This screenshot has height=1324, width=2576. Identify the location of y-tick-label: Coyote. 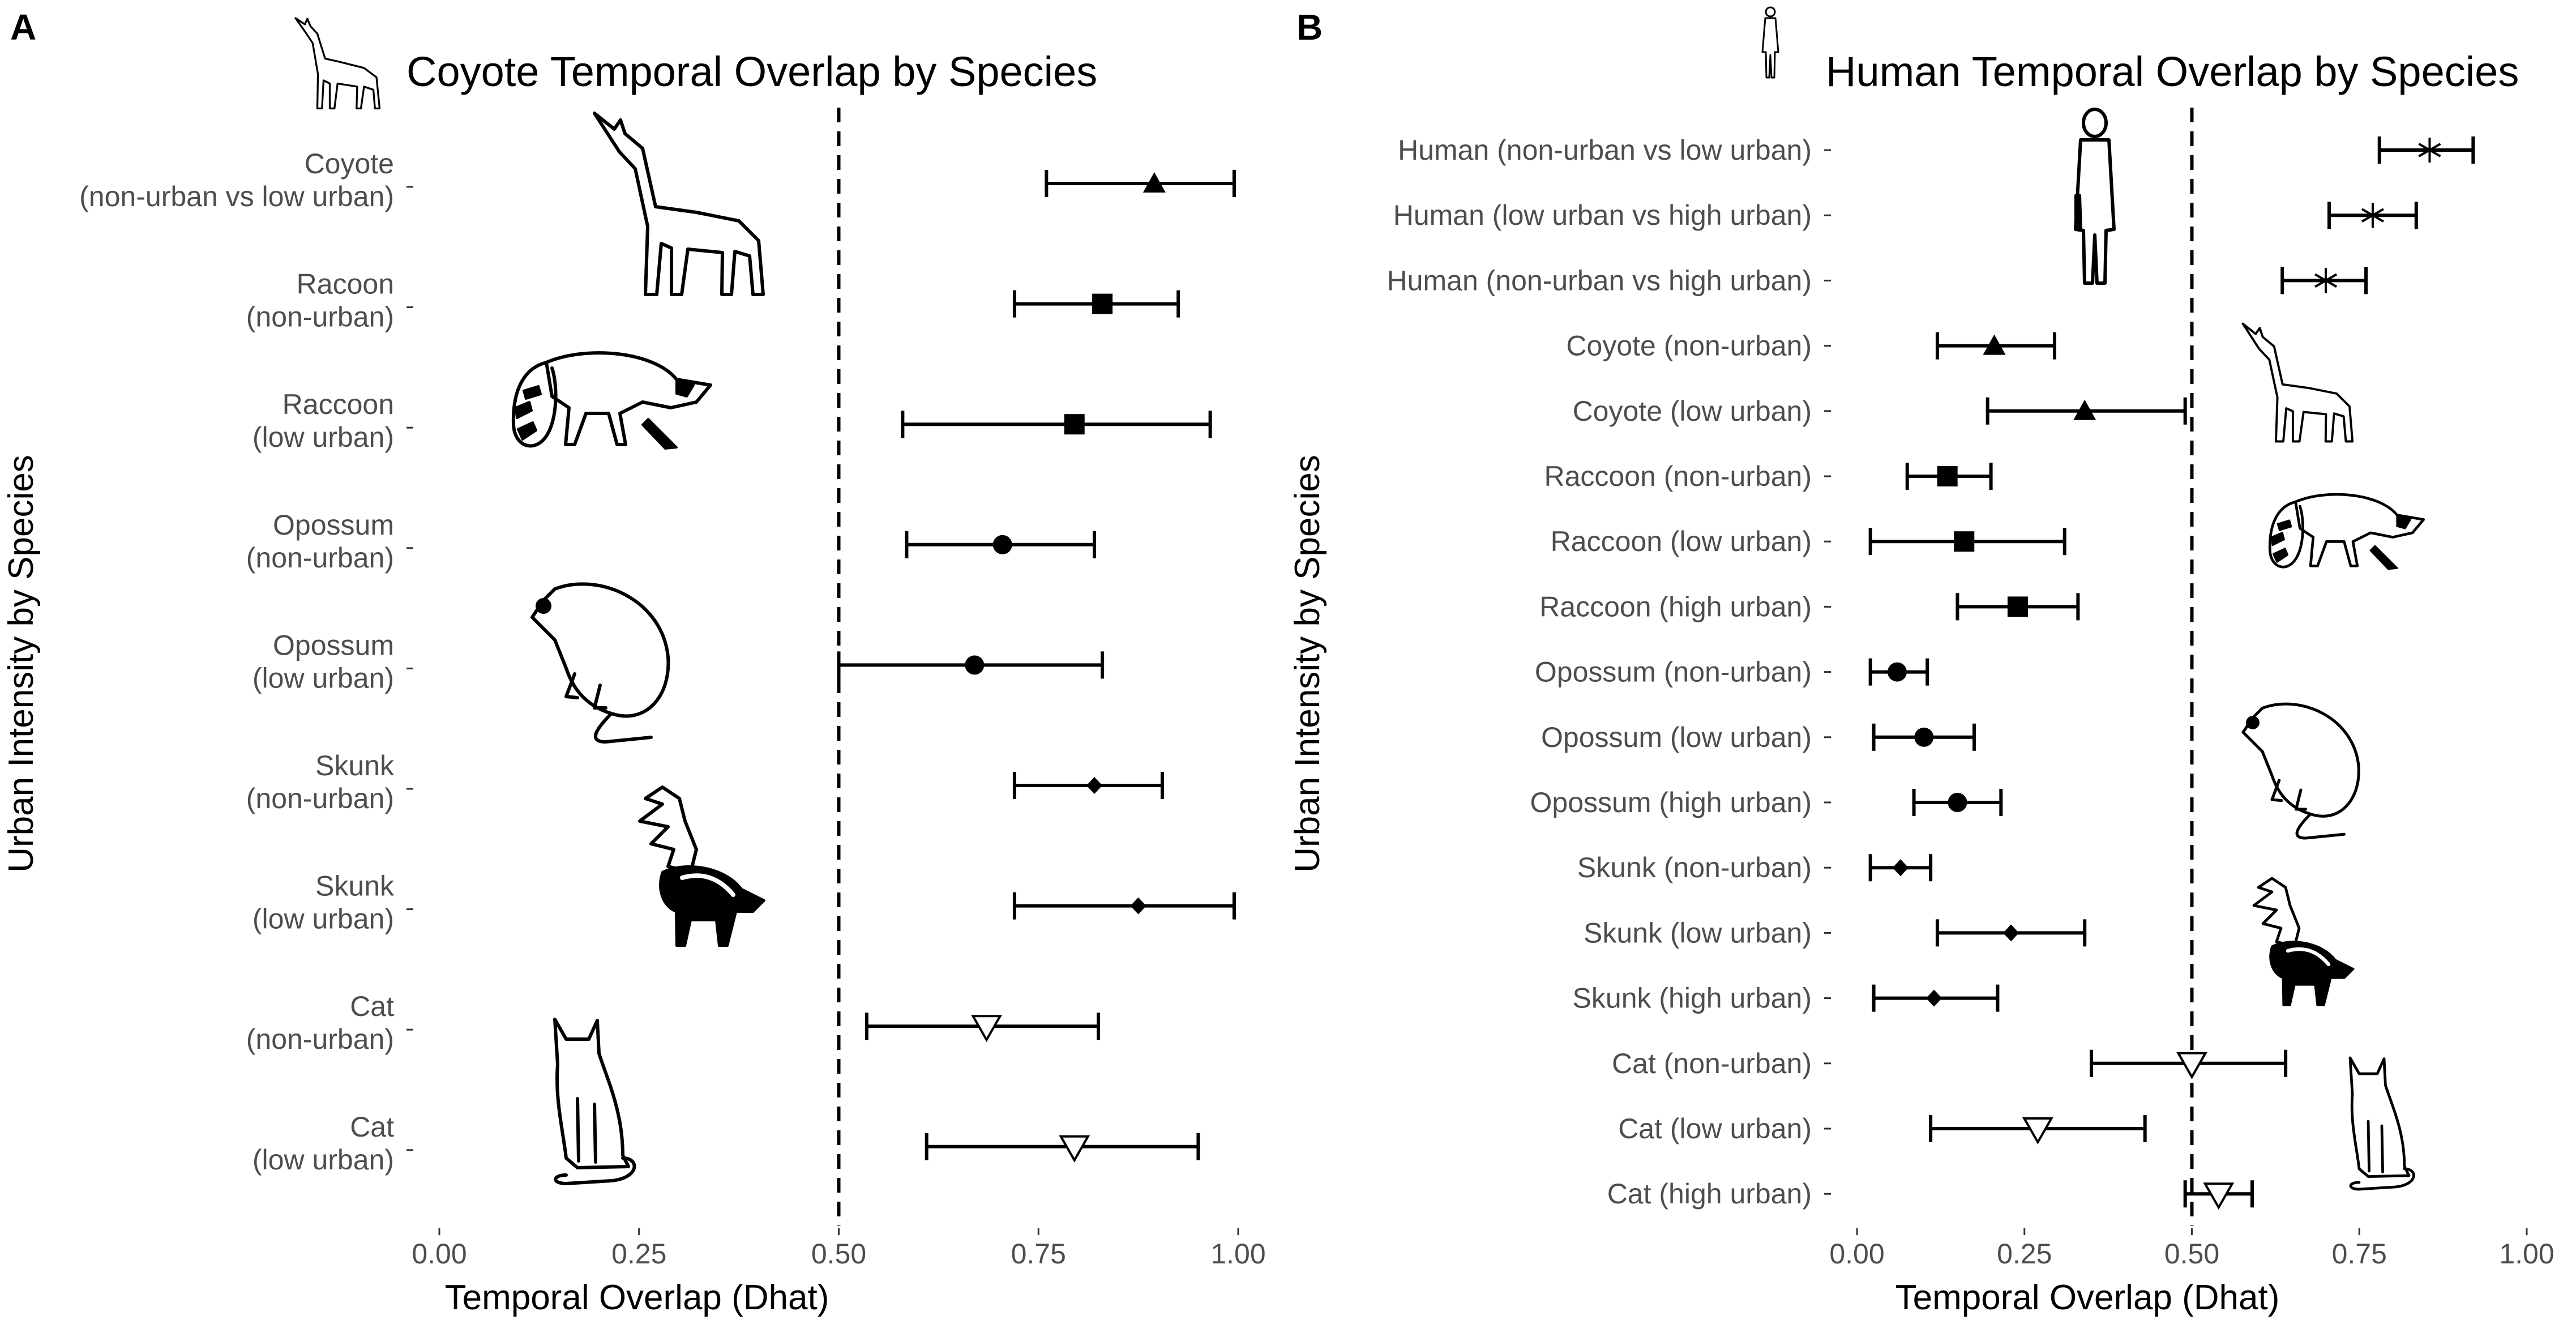
(349, 164).